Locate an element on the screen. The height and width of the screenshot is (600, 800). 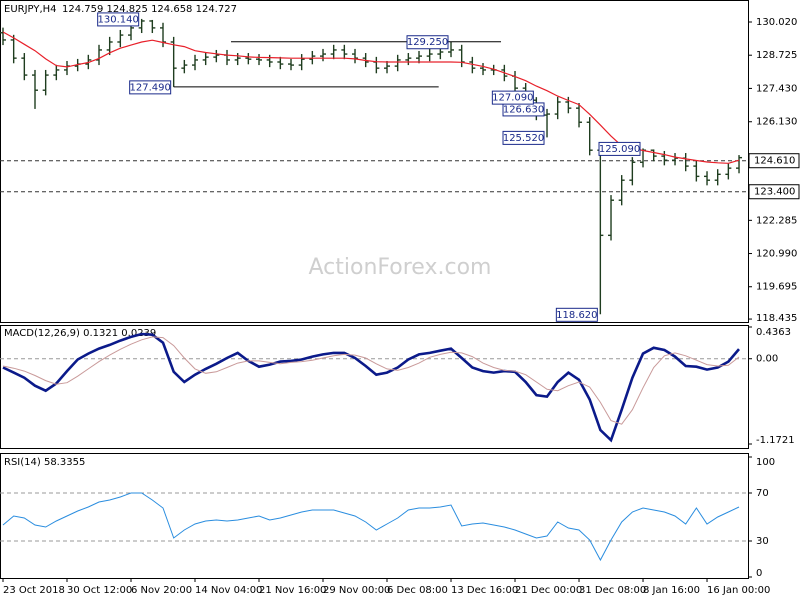
y-tick-label: 30 is located at coordinates (762, 541).